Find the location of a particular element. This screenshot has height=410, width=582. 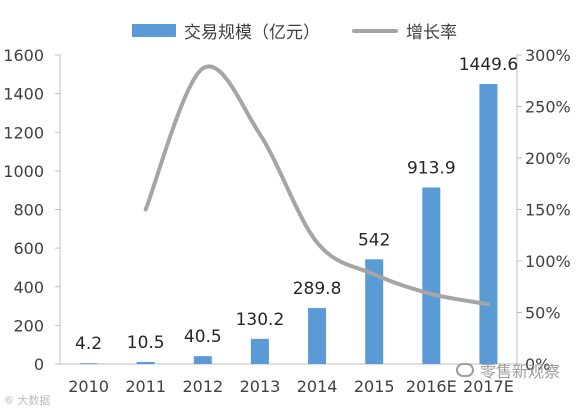

watermark-right: 零售新观察 is located at coordinates (507, 370).